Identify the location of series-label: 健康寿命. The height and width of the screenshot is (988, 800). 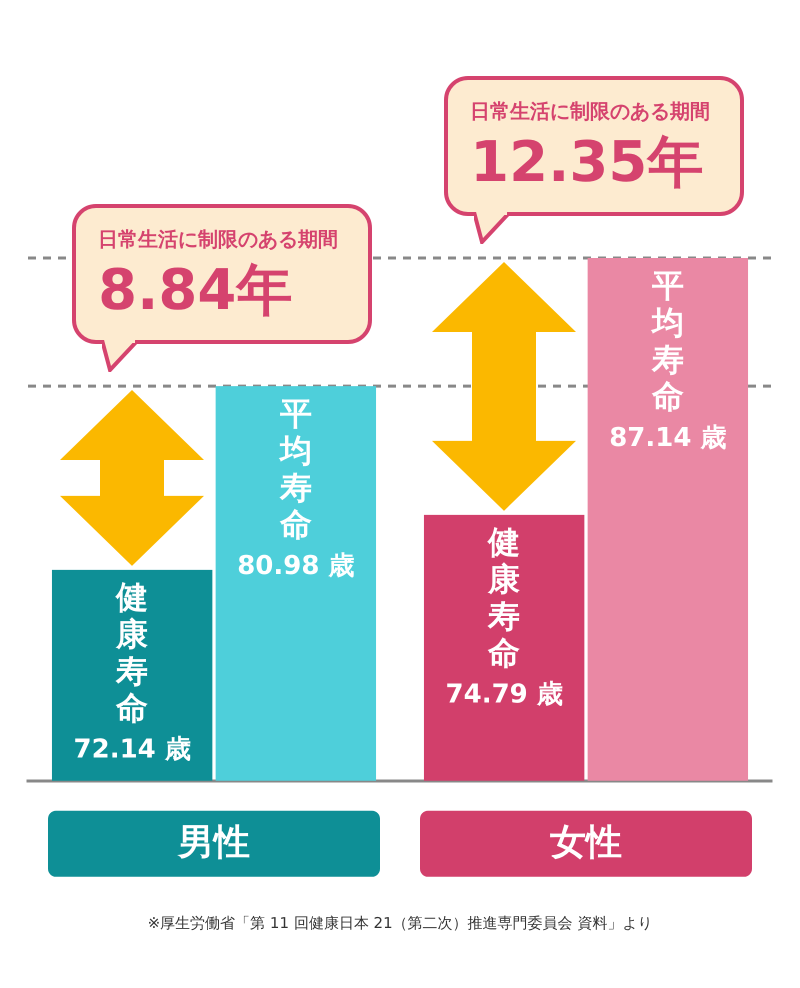
(503, 597).